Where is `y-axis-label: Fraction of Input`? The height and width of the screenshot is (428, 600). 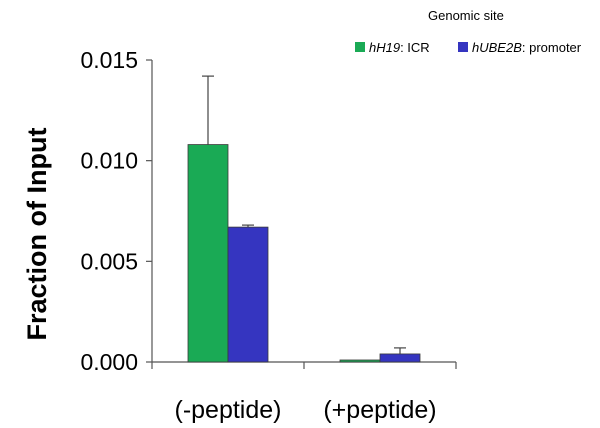
y-axis-label: Fraction of Input is located at coordinates (37, 234).